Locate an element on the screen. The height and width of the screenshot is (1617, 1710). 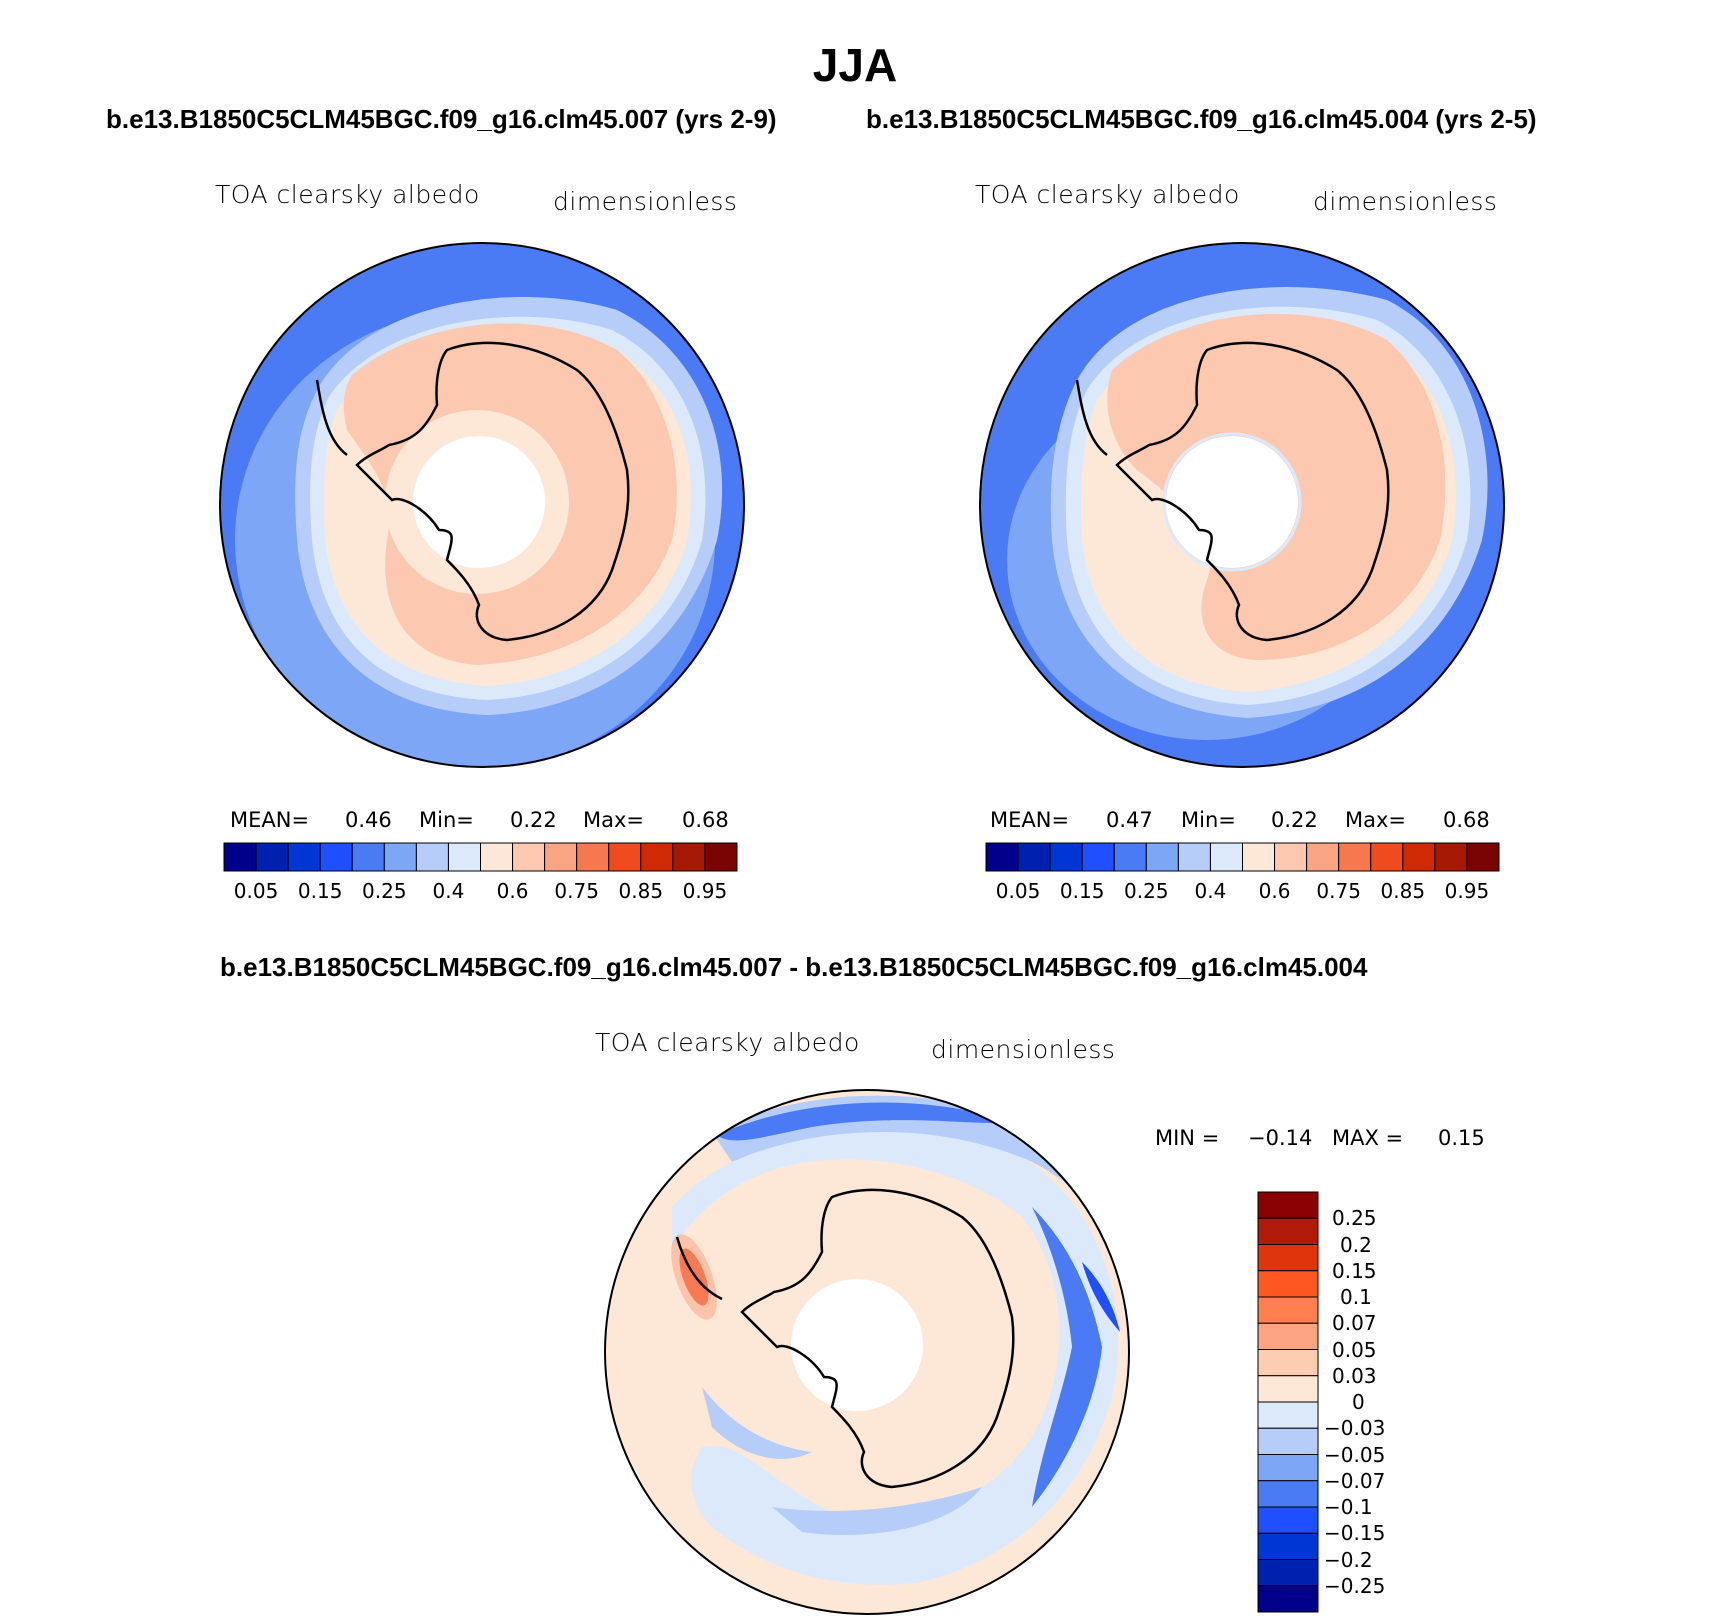
panel3-colorbar is located at coordinates (1288, 1402).